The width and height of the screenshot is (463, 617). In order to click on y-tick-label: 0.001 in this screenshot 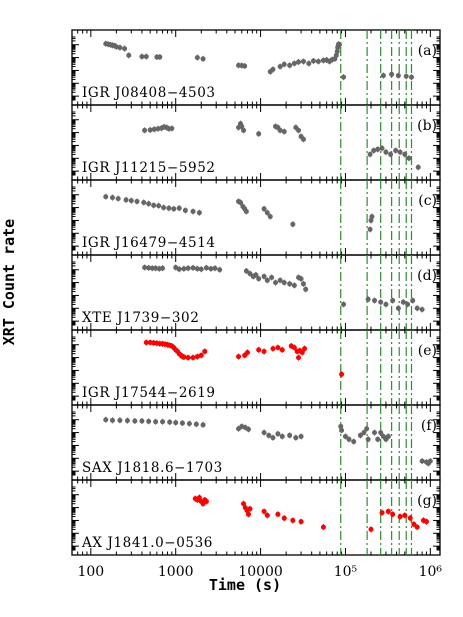, I will do `click(48, 2)`.